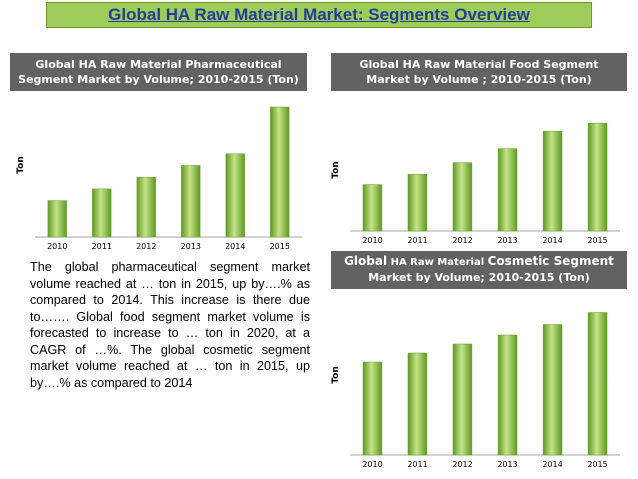 This screenshot has height=479, width=638. I want to click on pharma-tick-label-2011: 2011, so click(102, 246).